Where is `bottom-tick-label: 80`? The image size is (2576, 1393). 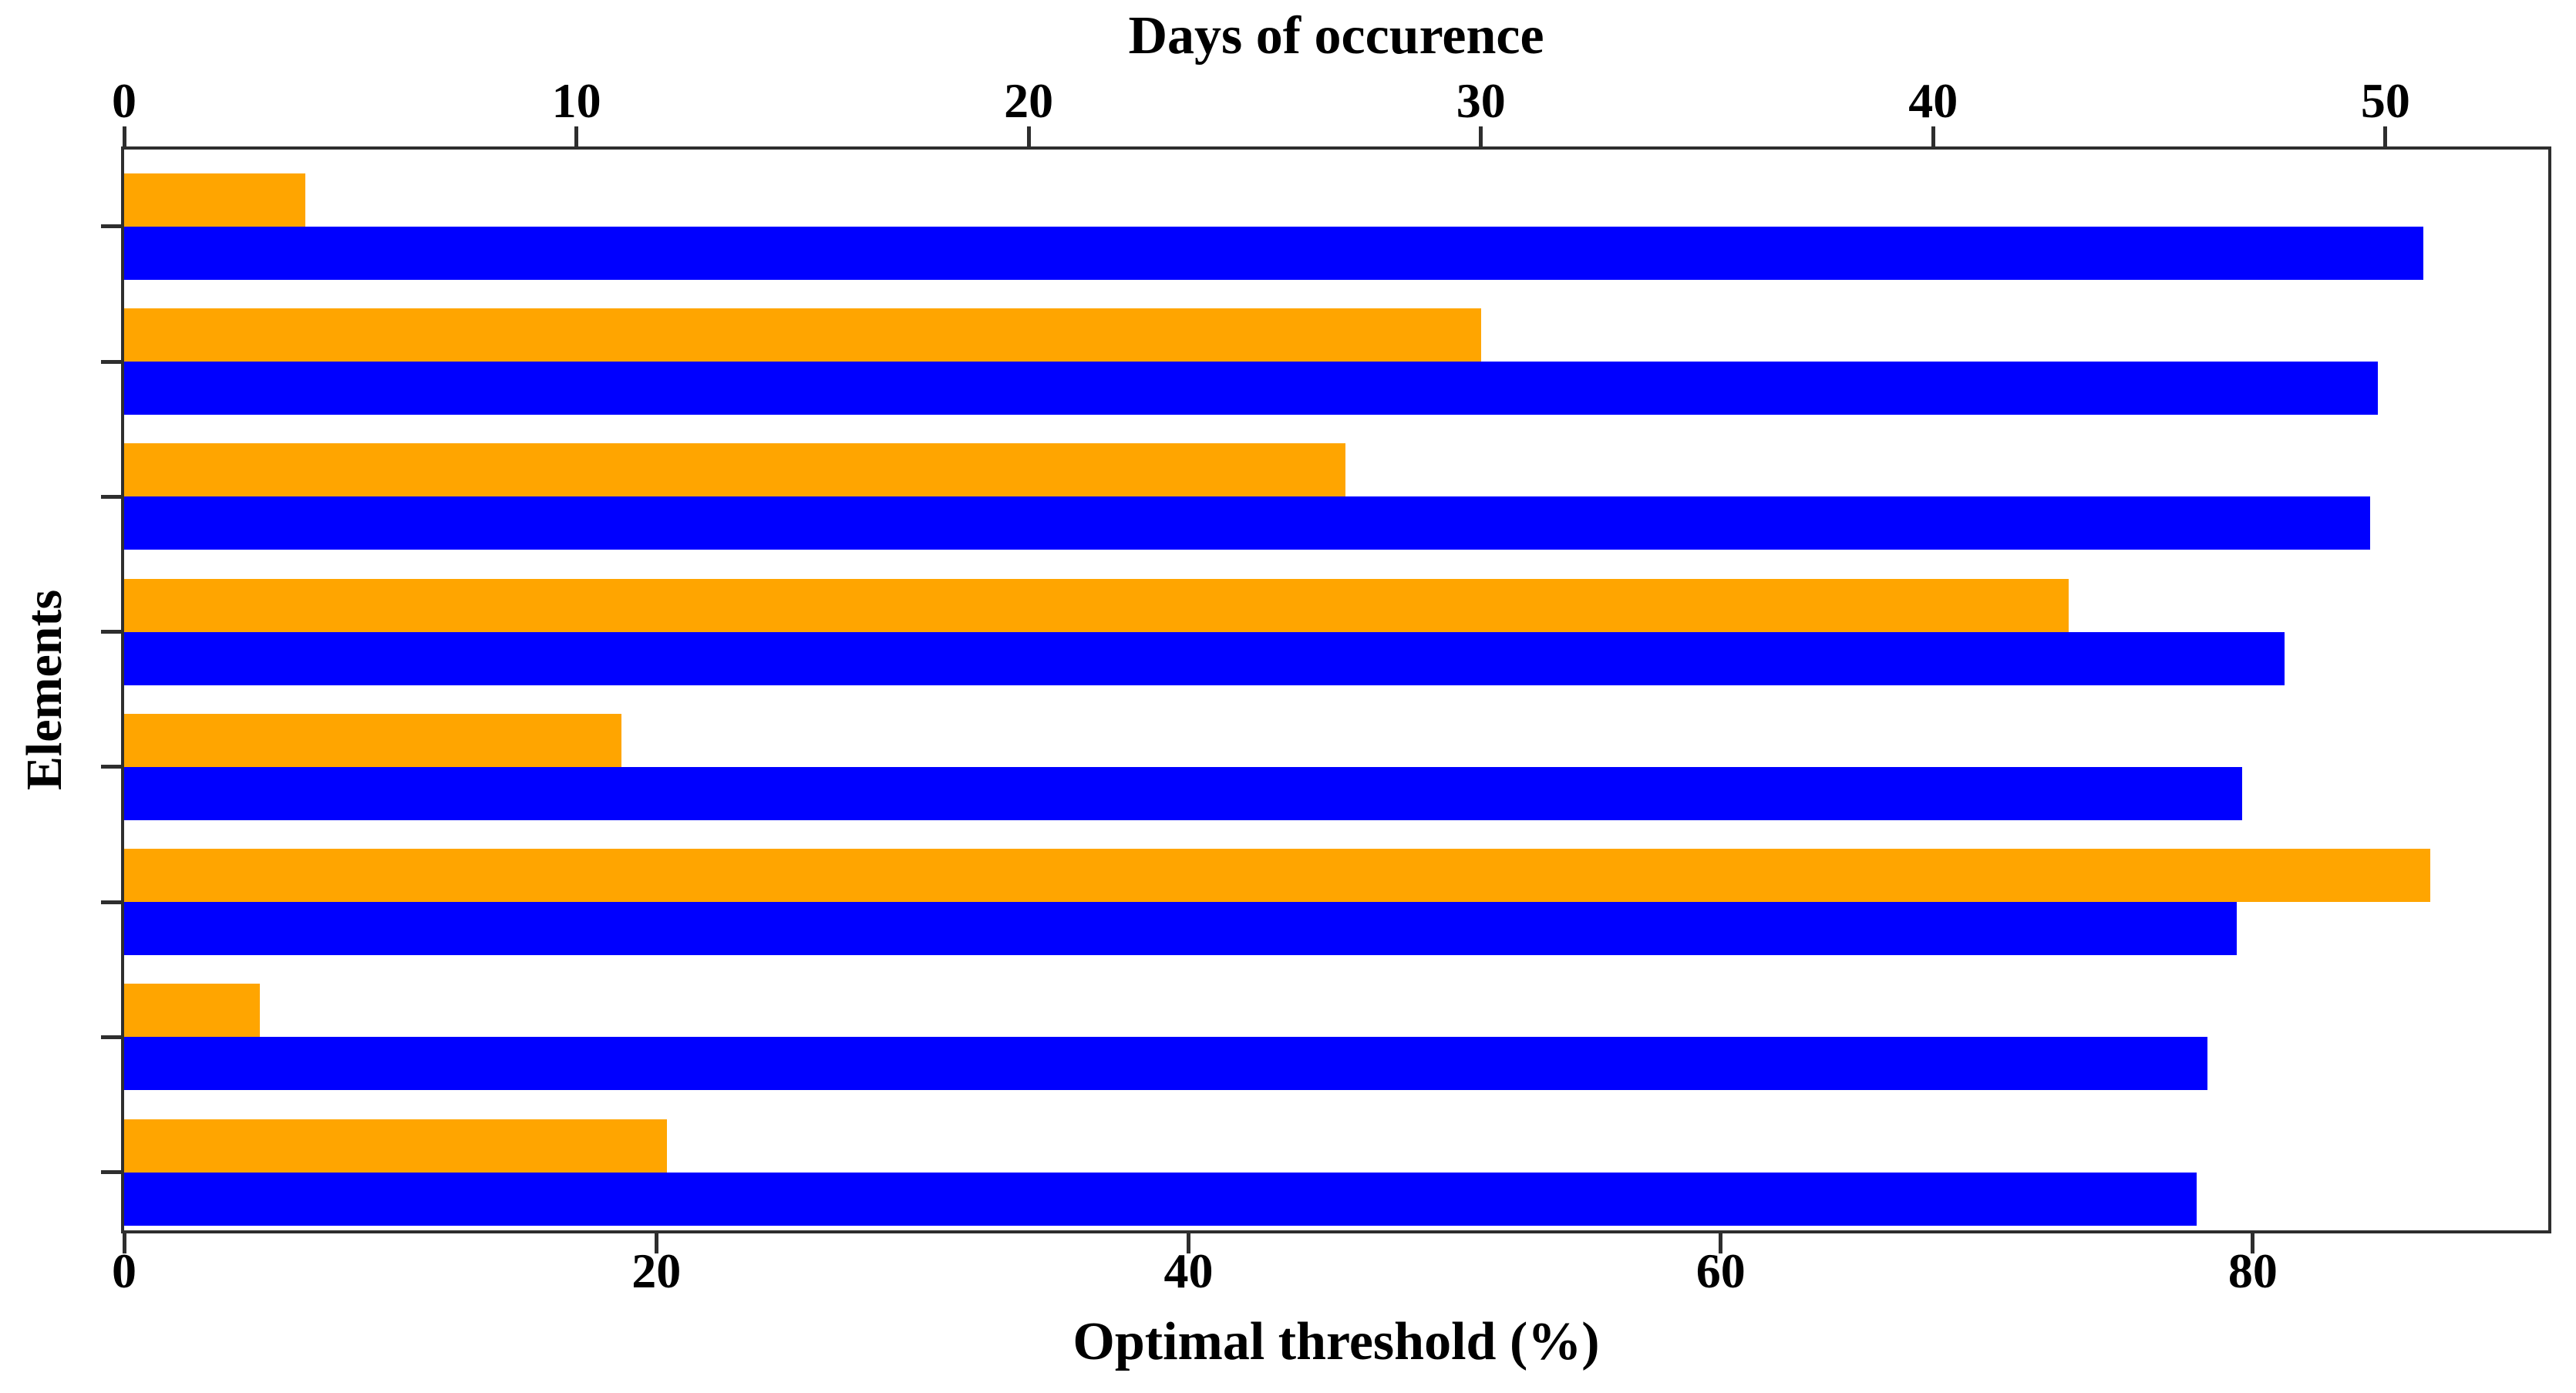 bottom-tick-label: 80 is located at coordinates (2252, 1270).